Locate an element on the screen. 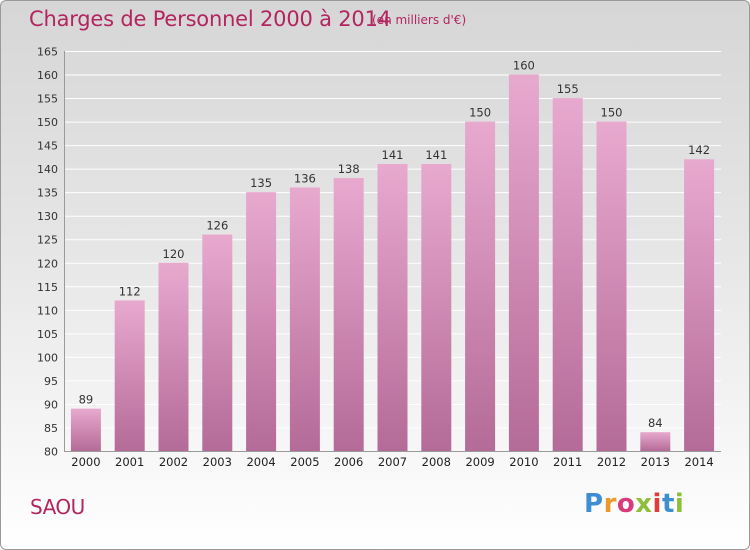 Image resolution: width=750 pixels, height=550 pixels. x-tick-label: 2013 is located at coordinates (655, 462).